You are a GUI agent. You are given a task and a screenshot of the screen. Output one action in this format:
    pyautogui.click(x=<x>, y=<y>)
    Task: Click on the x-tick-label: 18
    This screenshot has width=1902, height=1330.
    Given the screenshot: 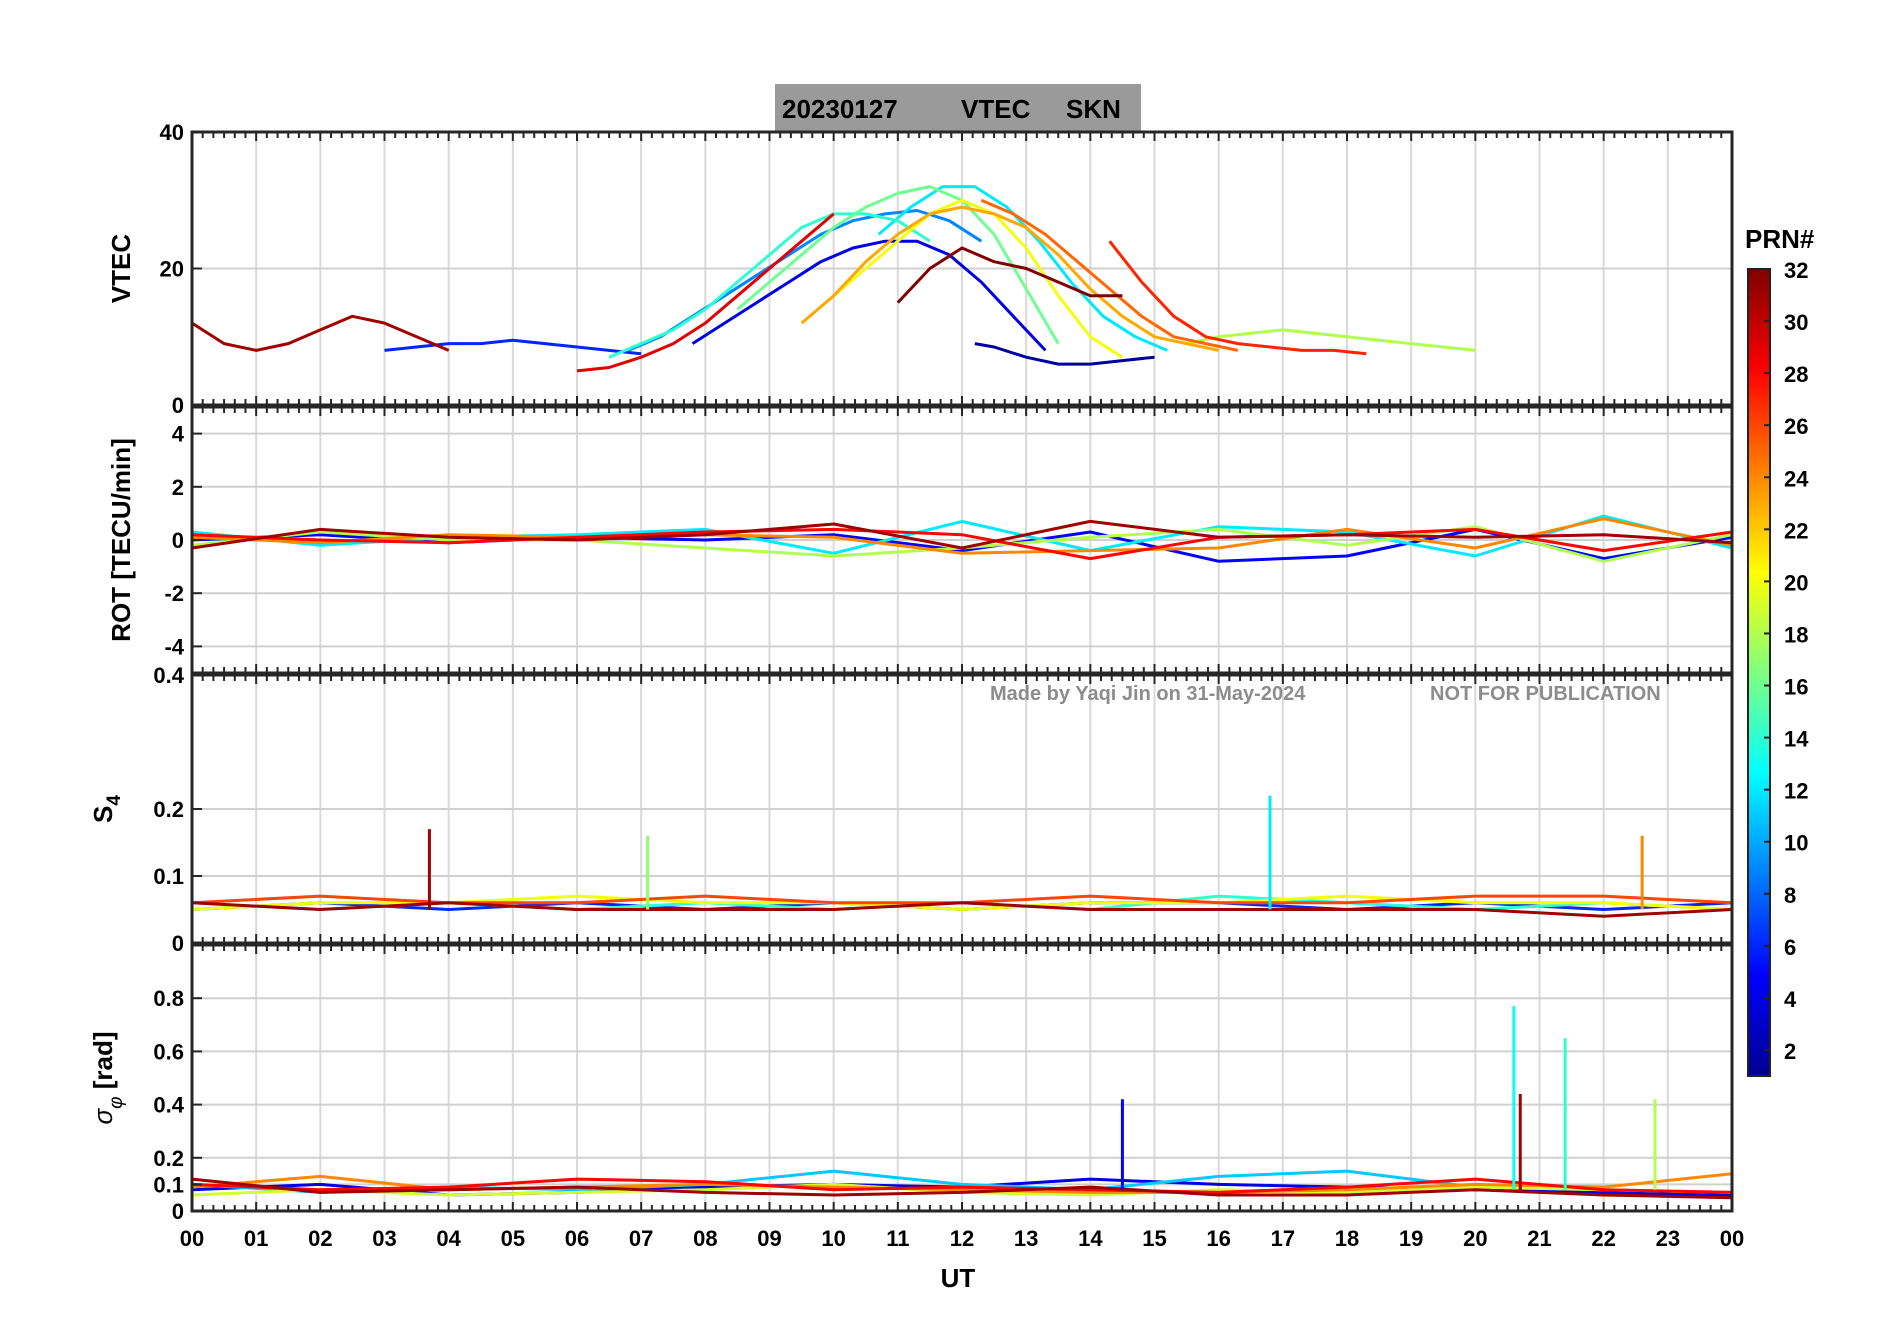 What is the action you would take?
    pyautogui.click(x=1347, y=1238)
    